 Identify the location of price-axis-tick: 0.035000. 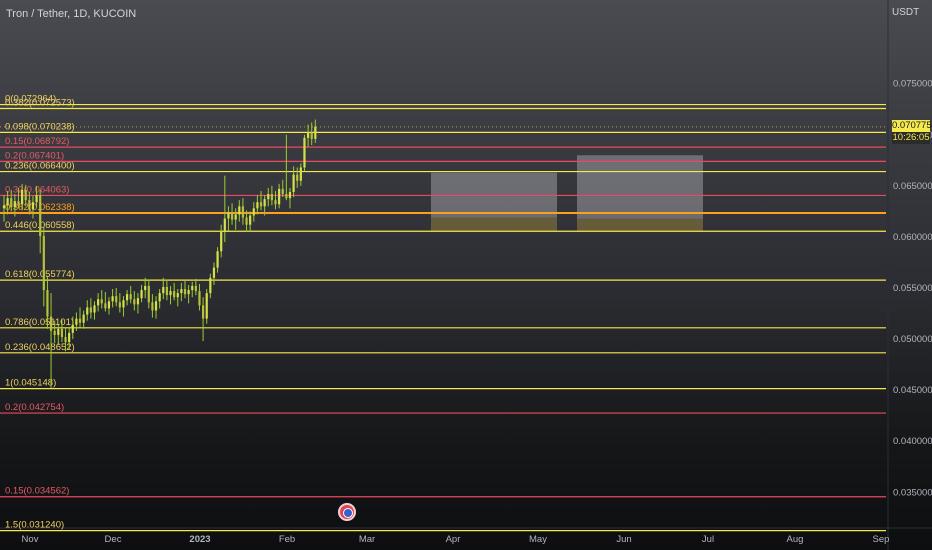
(912, 492).